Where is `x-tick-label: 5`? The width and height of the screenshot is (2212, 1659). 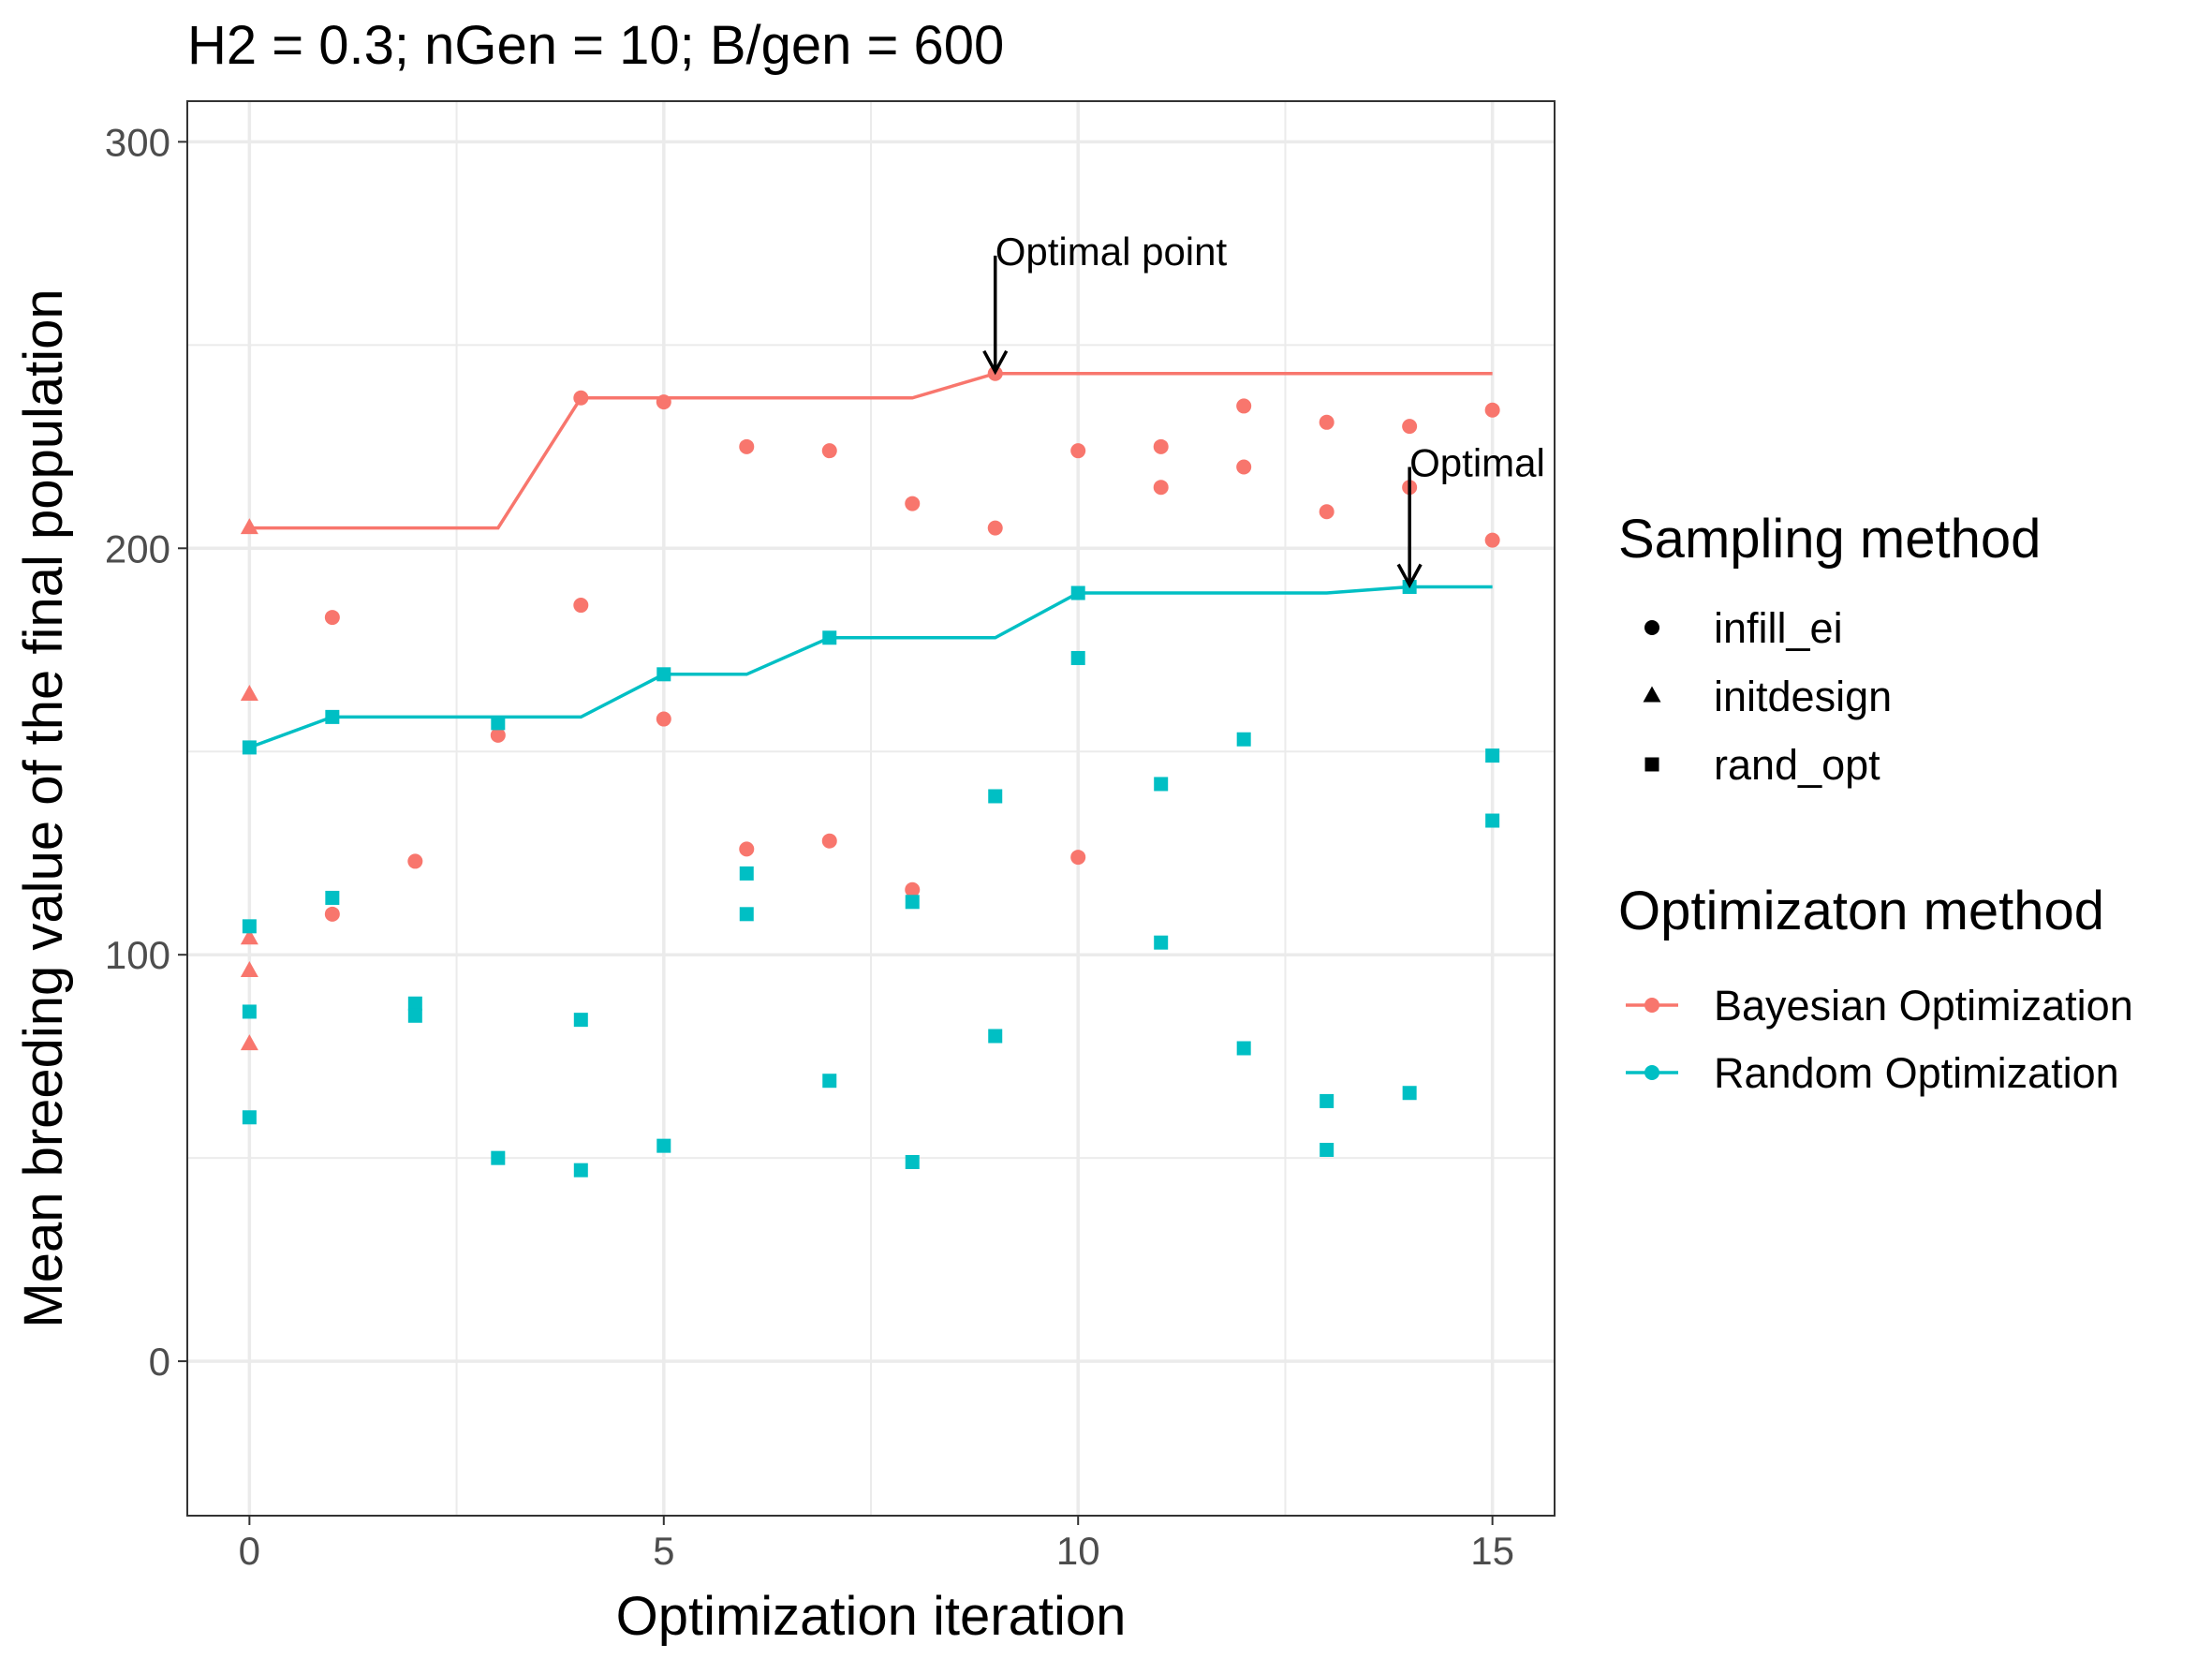
x-tick-label: 5 is located at coordinates (664, 1551).